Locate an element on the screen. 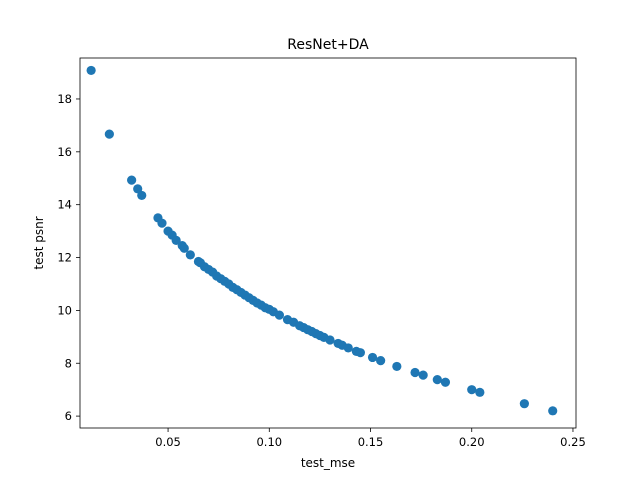 The width and height of the screenshot is (640, 480). x-tick-label: 0.15 is located at coordinates (371, 442).